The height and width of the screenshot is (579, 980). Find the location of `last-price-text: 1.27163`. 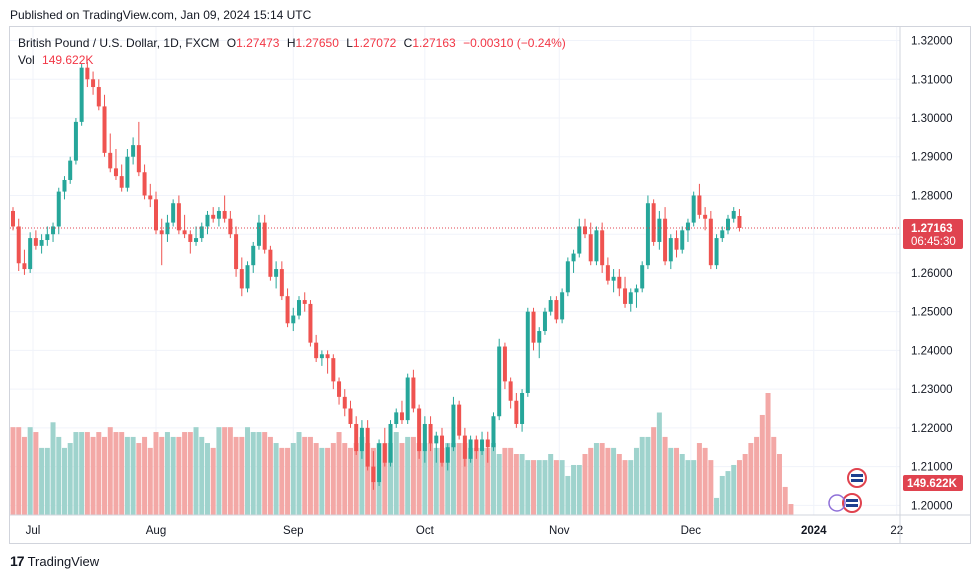

last-price-text: 1.27163 is located at coordinates (932, 229).